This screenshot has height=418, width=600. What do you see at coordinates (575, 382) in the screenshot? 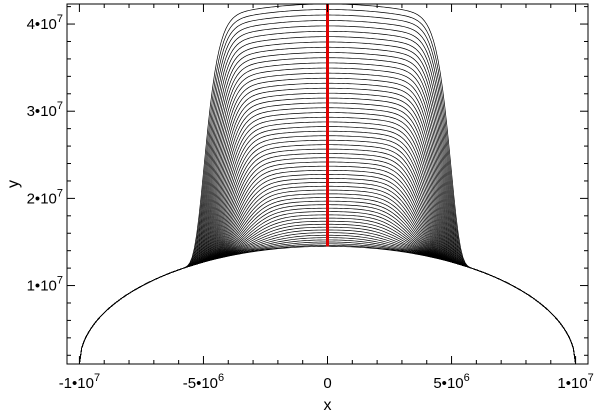
I see `x-tick-label-4: 1•107` at bounding box center [575, 382].